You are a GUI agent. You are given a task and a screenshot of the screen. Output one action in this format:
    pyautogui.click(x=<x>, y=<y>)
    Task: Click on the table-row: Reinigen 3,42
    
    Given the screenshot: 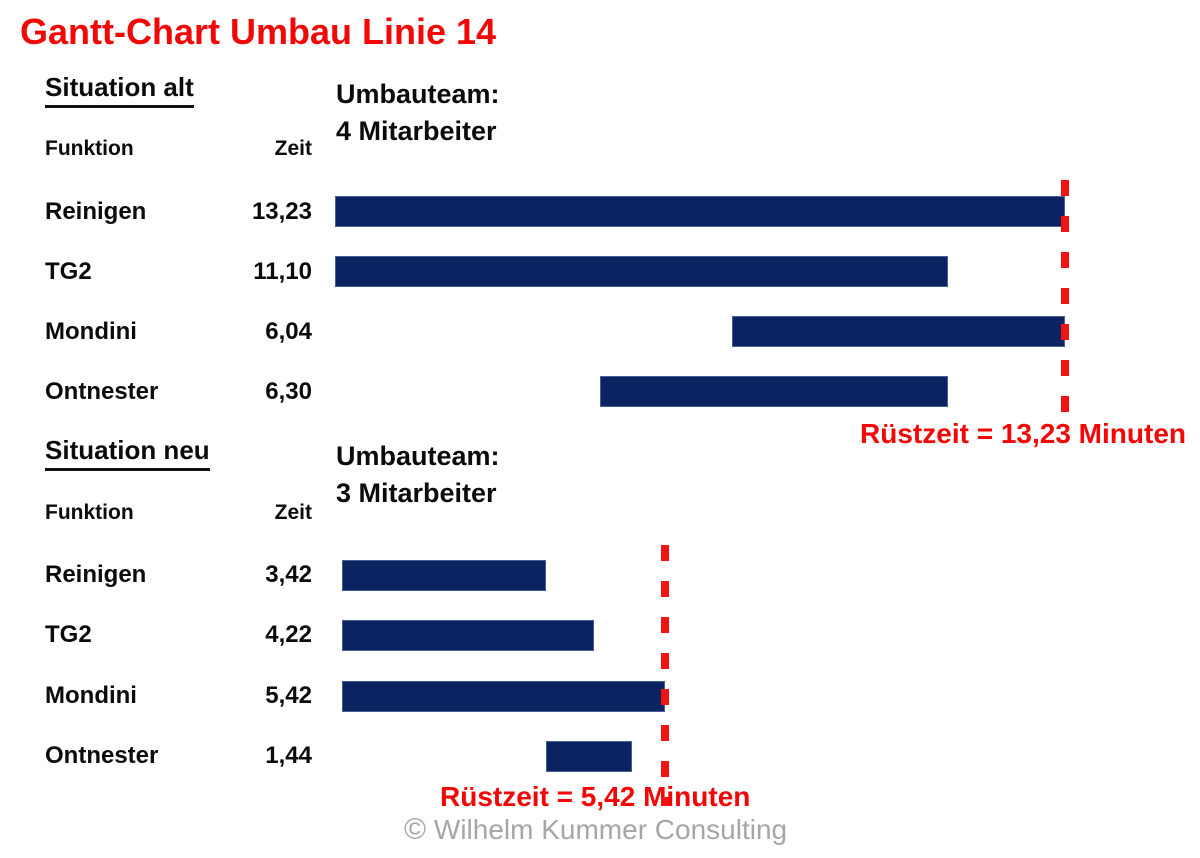 What is the action you would take?
    pyautogui.click(x=178, y=575)
    